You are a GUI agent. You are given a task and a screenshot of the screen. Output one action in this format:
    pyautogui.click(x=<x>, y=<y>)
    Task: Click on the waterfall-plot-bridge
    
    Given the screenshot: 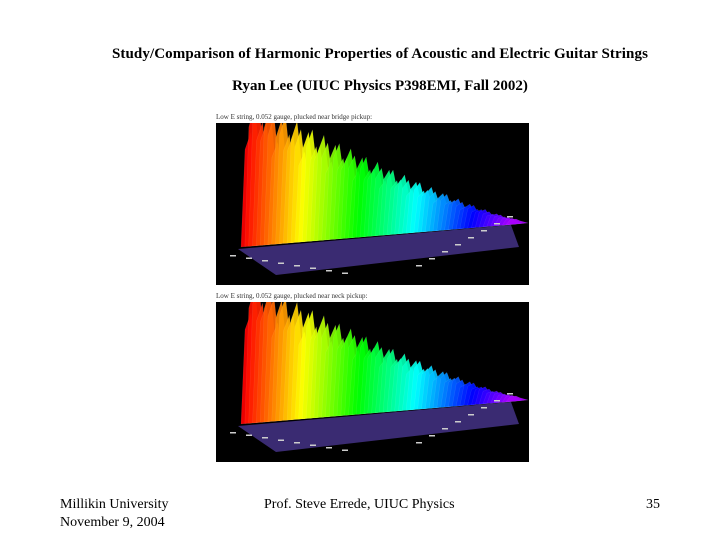 What is the action you would take?
    pyautogui.click(x=379, y=199)
    